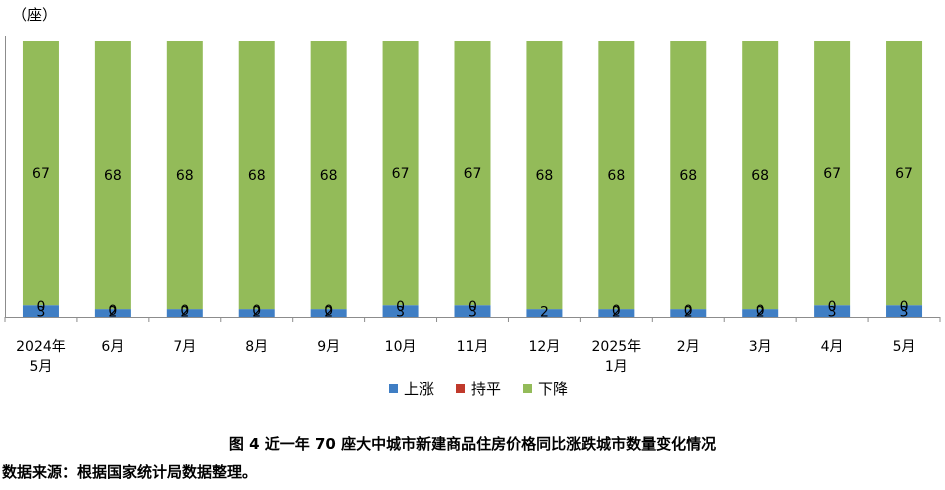 The height and width of the screenshot is (490, 945). I want to click on data-label-flat-9: 0, so click(688, 311).